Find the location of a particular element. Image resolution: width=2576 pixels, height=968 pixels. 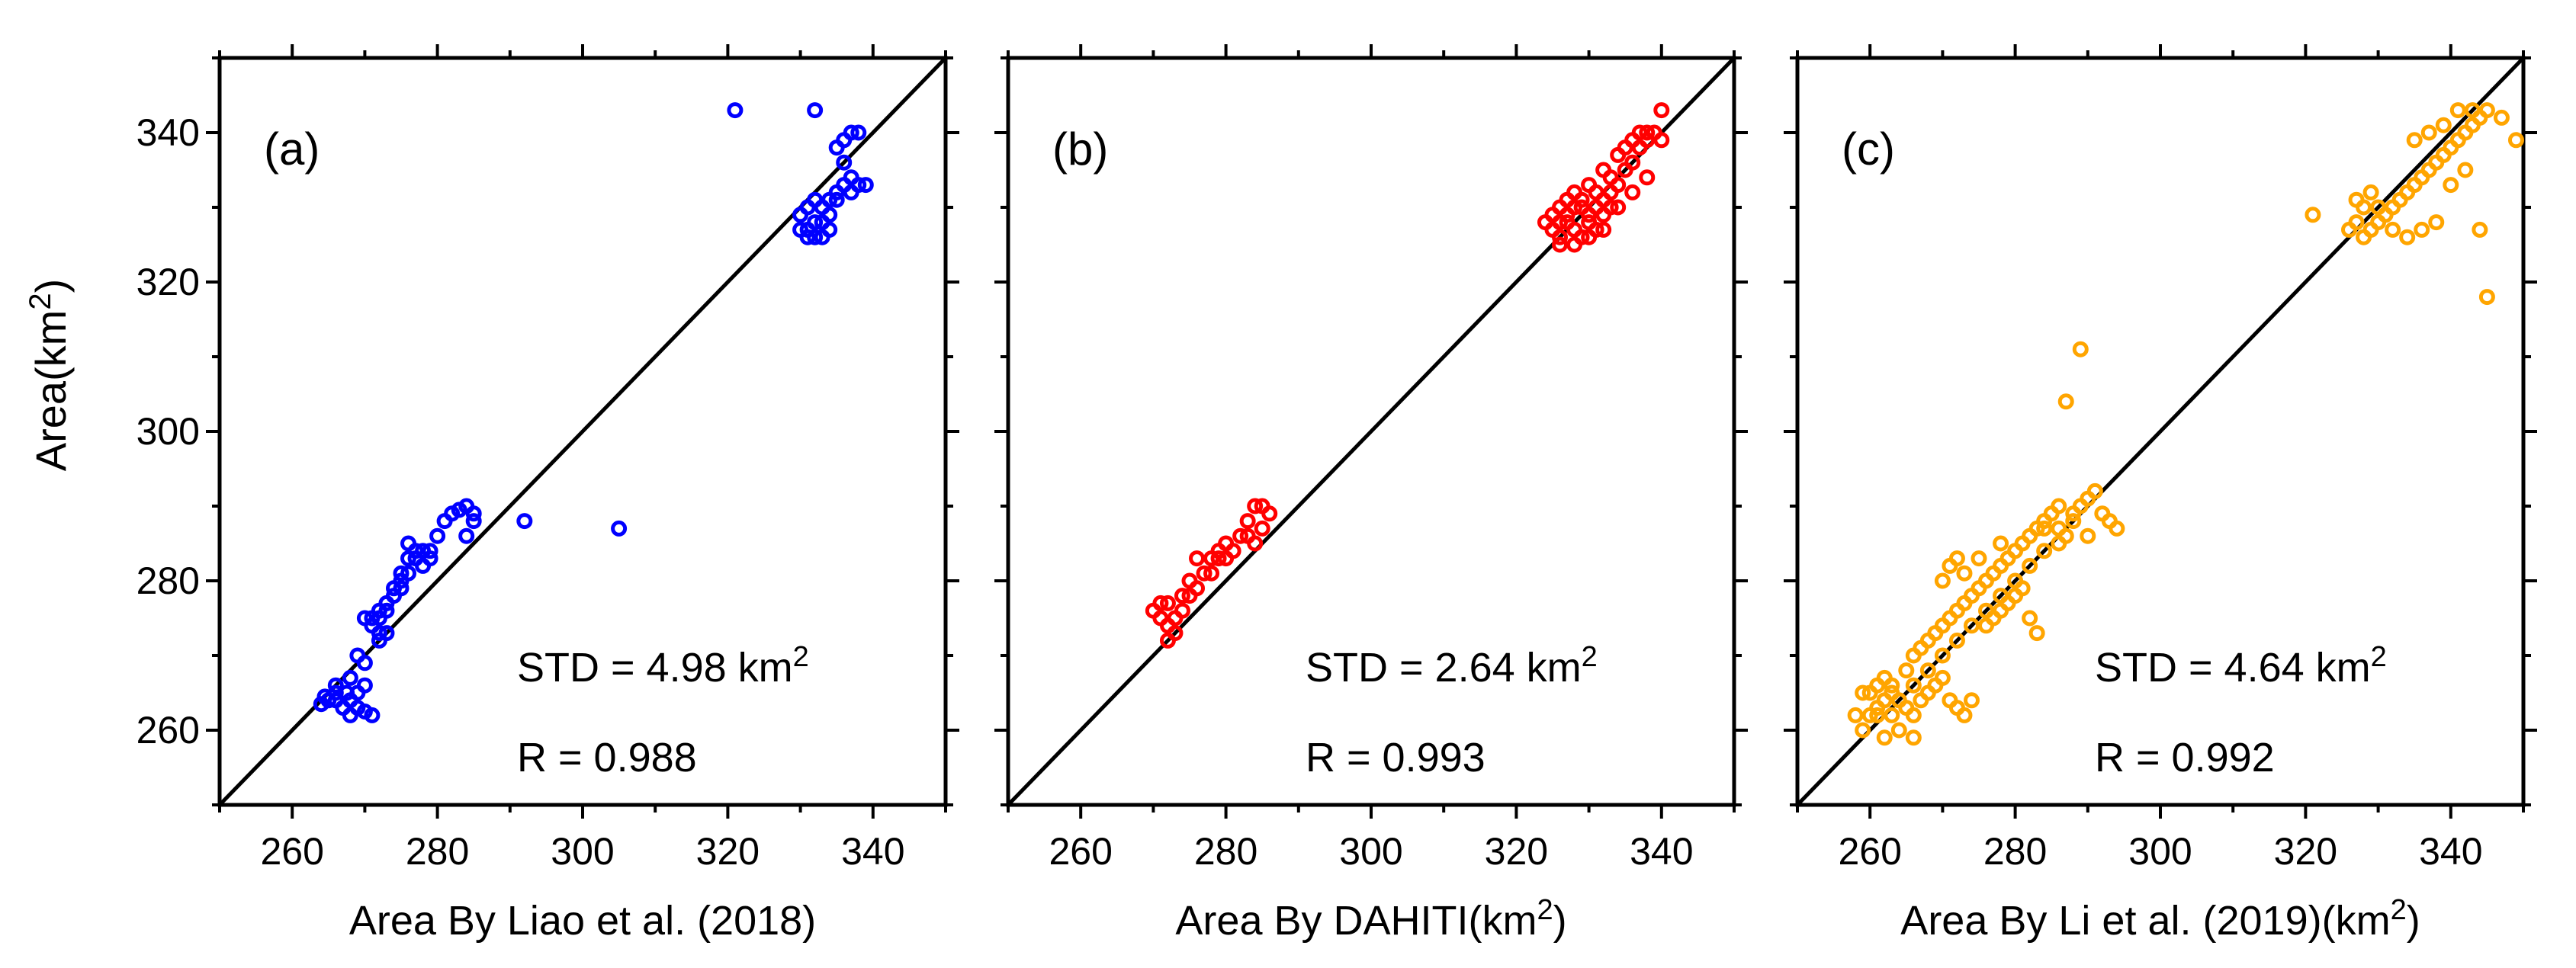

std-superscript: 2 is located at coordinates (801, 657).